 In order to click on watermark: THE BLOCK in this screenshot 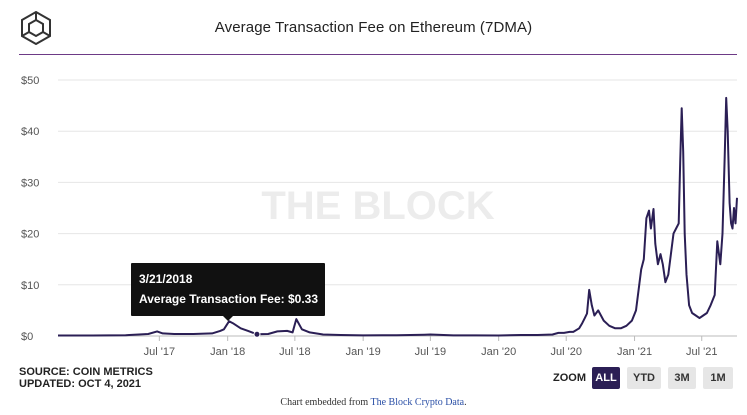, I will do `click(377, 206)`.